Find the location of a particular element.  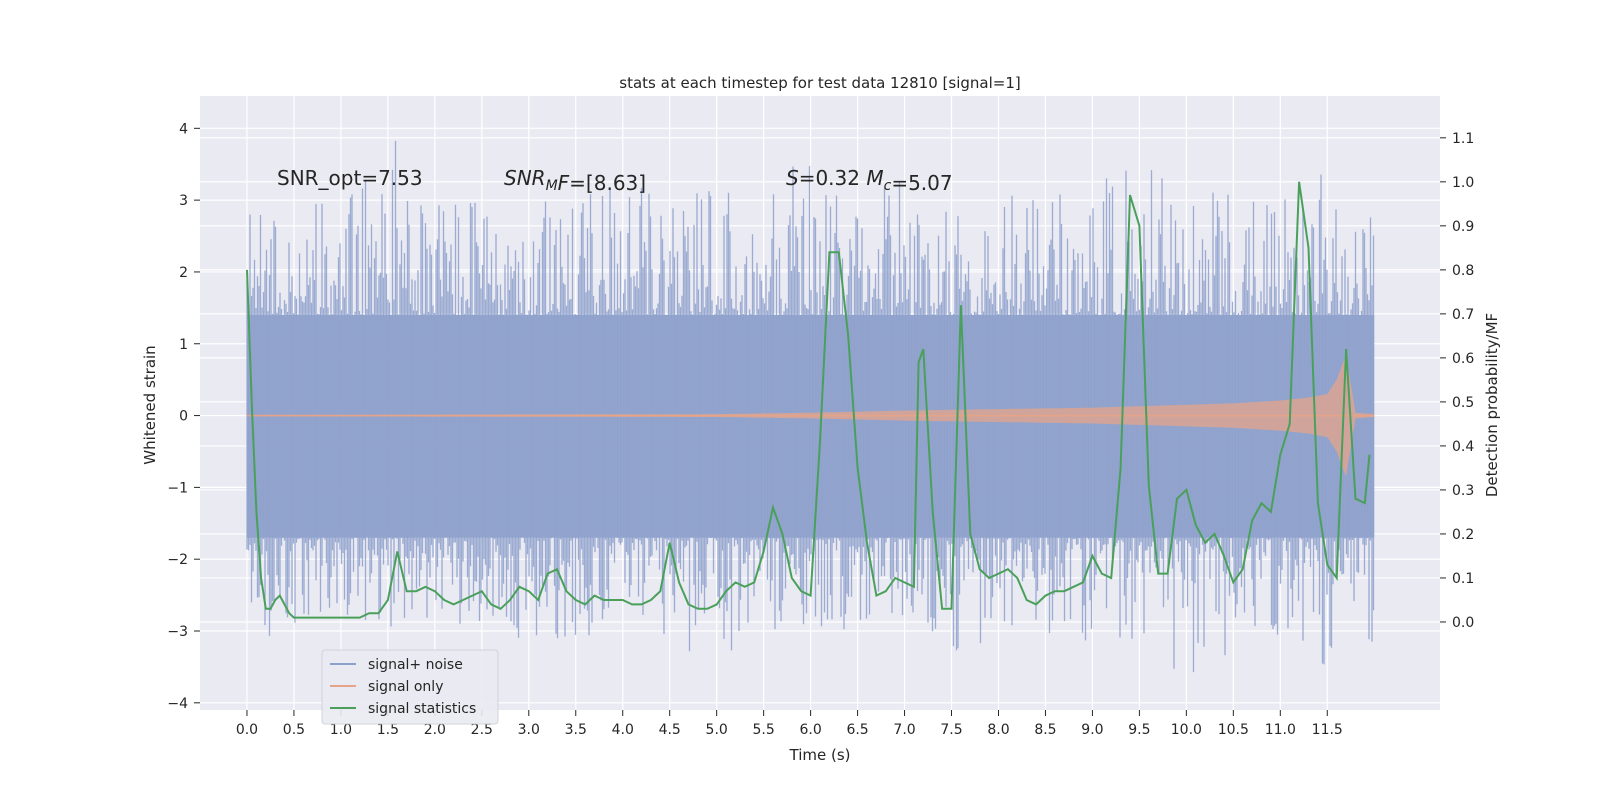

x-tick-label: 7.0 is located at coordinates (904, 730).